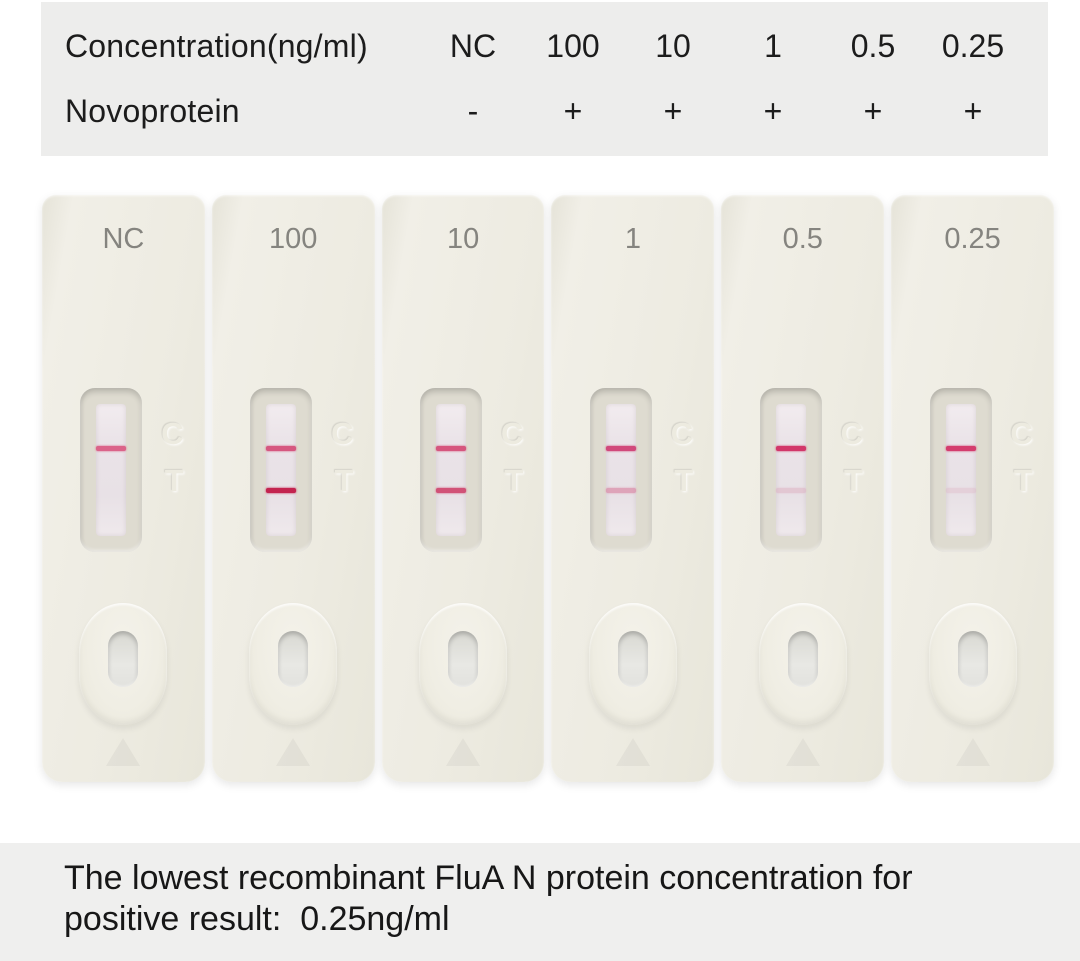  Describe the element at coordinates (973, 46) in the screenshot. I see `concentration-value: 0.25` at that location.